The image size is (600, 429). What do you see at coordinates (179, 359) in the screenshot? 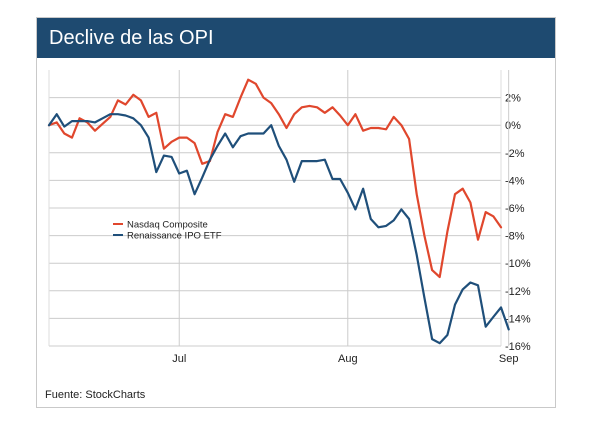
I see `x-tick-label: Jul` at bounding box center [179, 359].